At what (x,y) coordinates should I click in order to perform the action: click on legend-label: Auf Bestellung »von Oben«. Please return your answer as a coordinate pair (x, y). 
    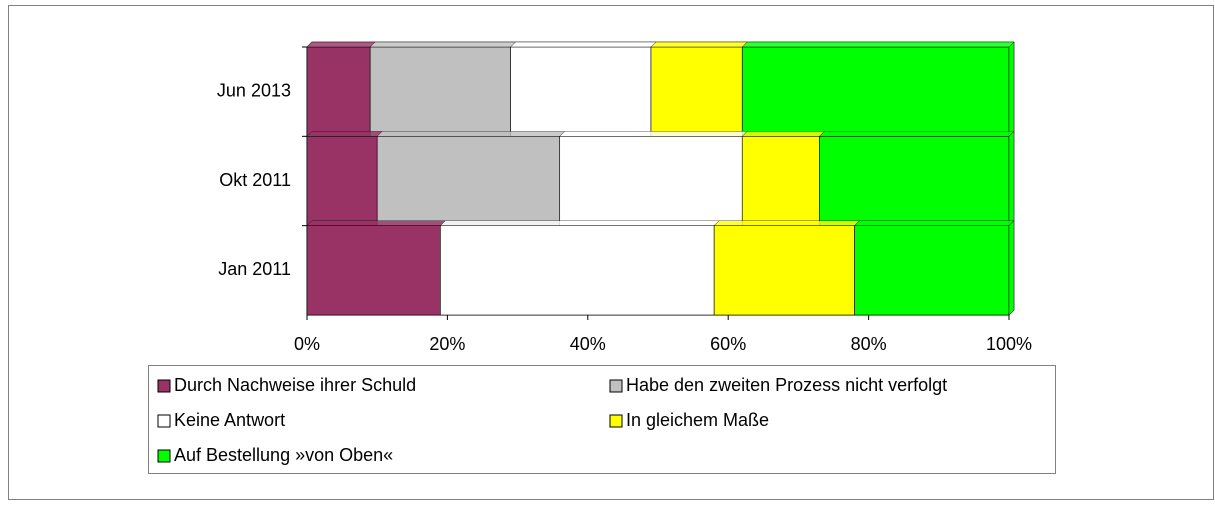
    Looking at the image, I should click on (283, 455).